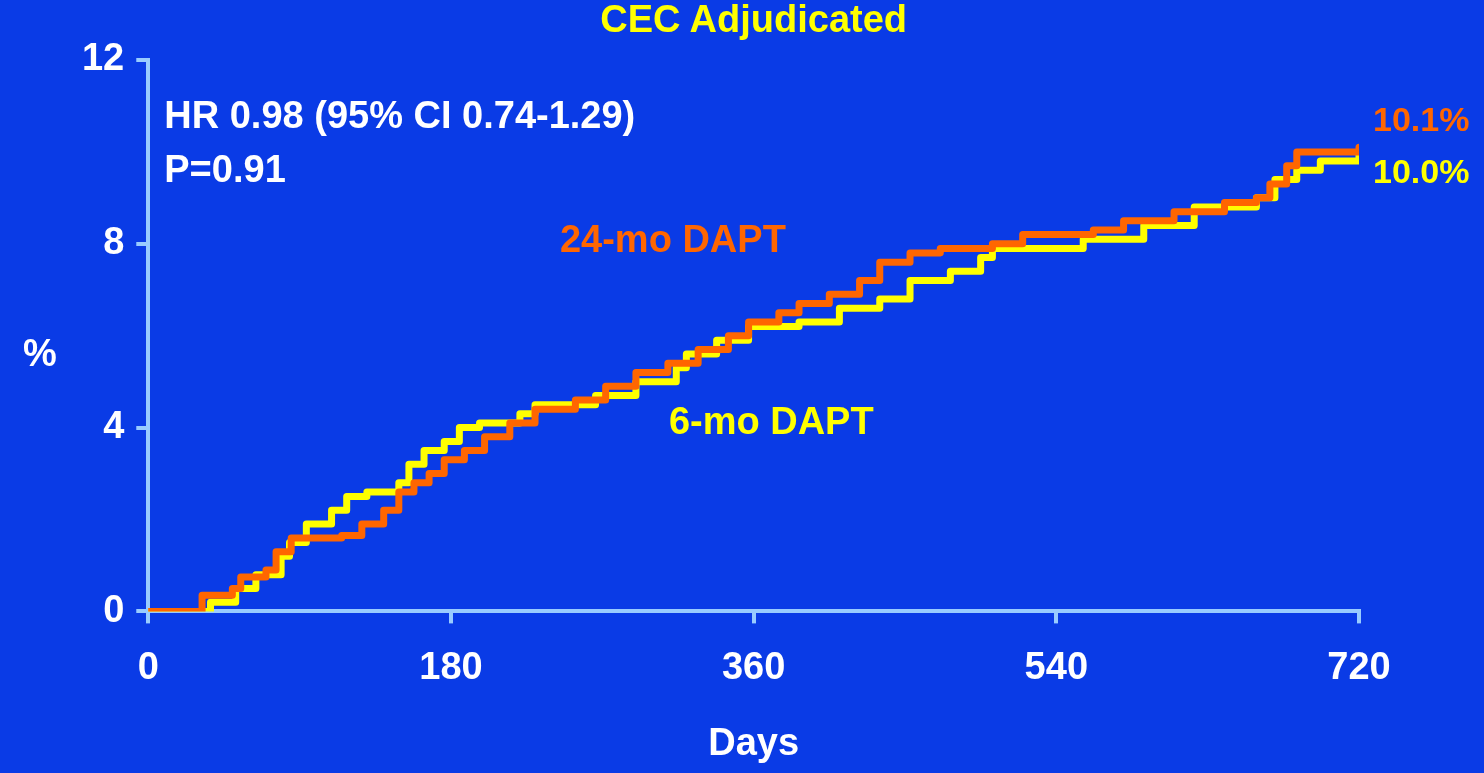 The height and width of the screenshot is (773, 1484). Describe the element at coordinates (754, 20) in the screenshot. I see `chart-title: CEC Adjudicated` at that location.